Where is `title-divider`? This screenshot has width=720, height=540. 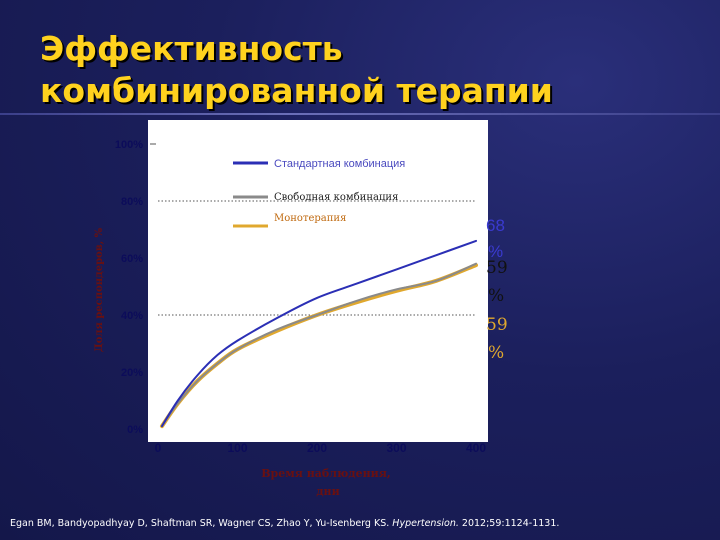
title-divider is located at coordinates (360, 114).